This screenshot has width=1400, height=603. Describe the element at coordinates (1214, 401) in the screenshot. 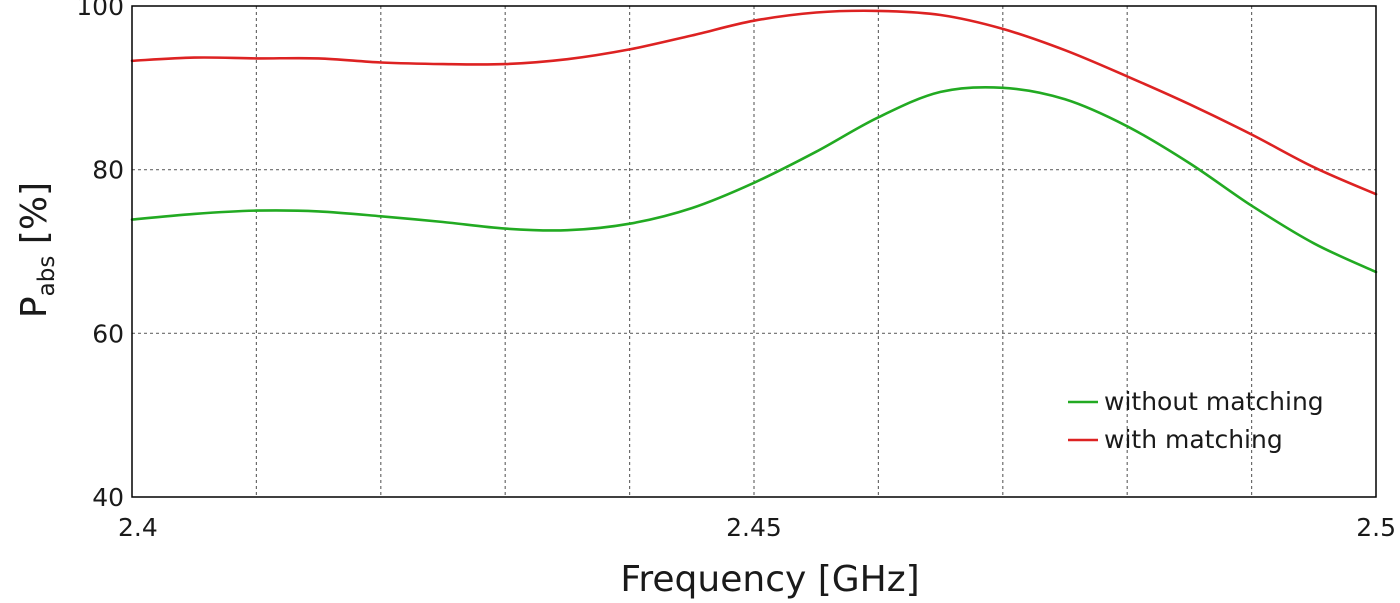

I see `legend-label-0: without matching` at that location.